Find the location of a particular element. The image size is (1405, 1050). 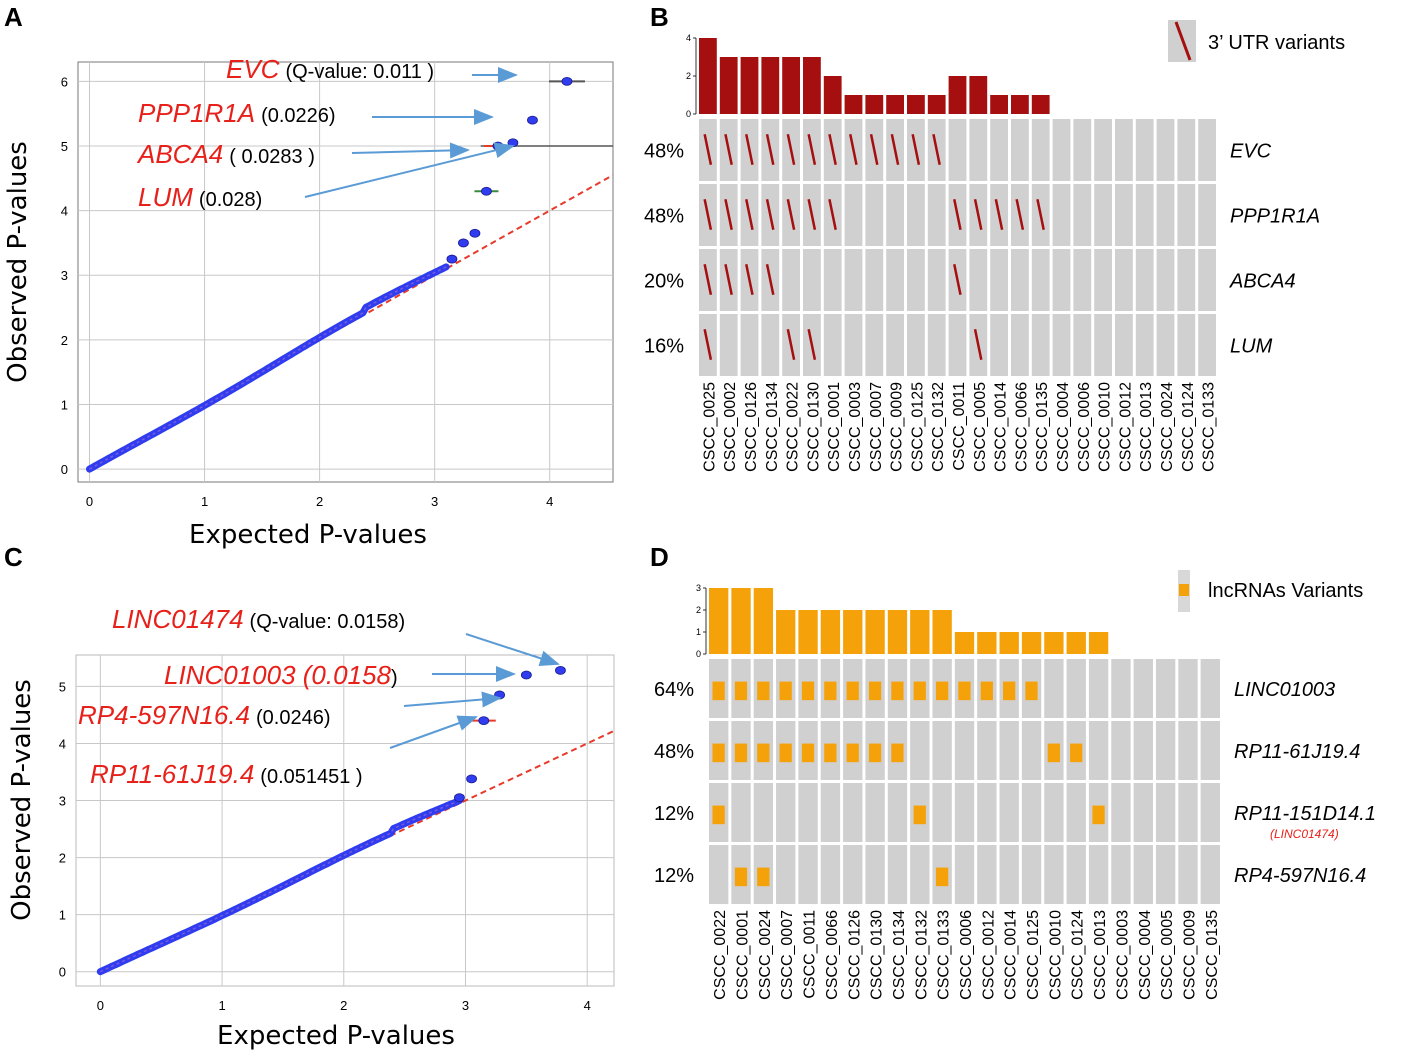

sample-label: CSCC_0126 is located at coordinates (854, 955).